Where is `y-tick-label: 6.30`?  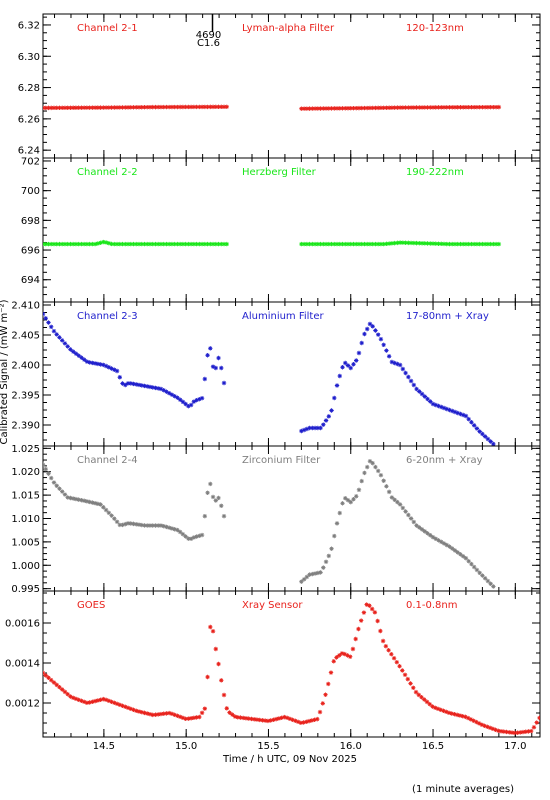
y-tick-label: 6.30 is located at coordinates (29, 57).